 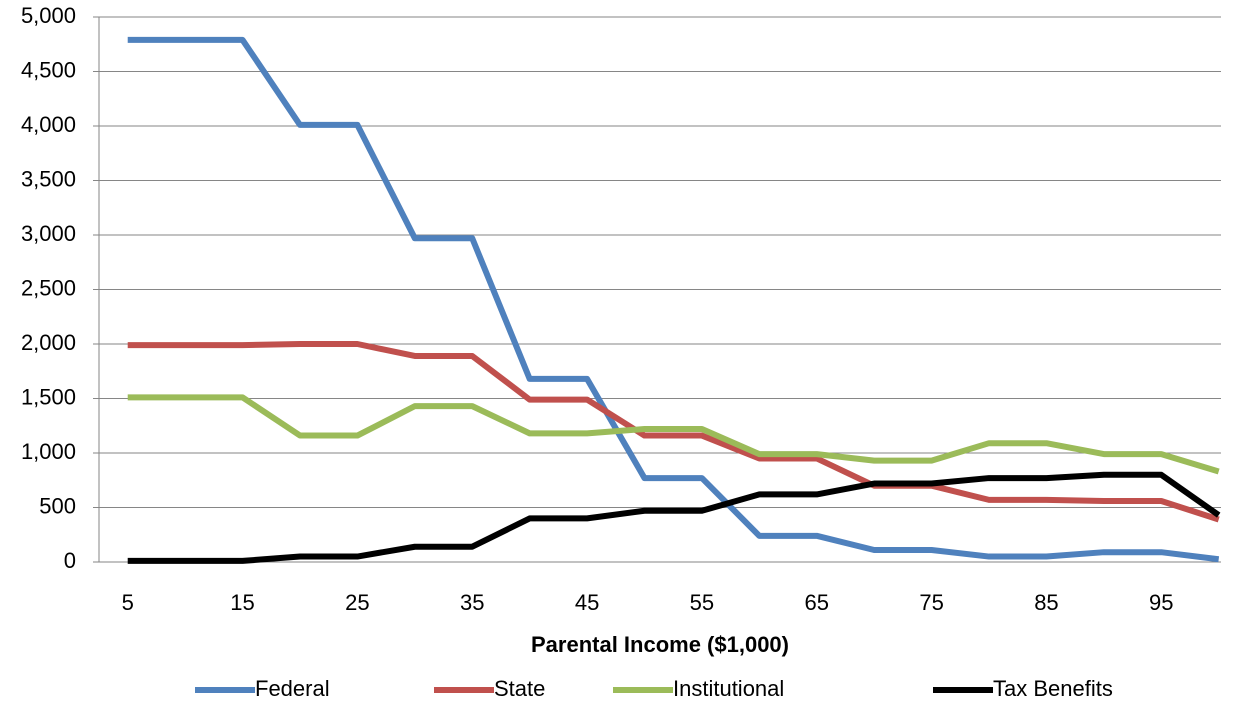 I want to click on x-tick-label: 15, so click(x=242, y=602).